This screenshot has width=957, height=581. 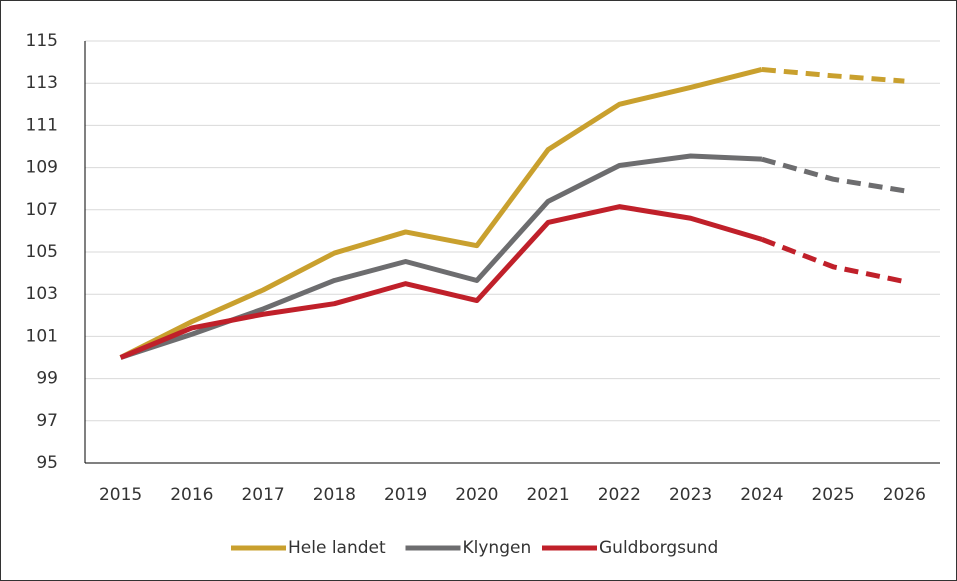 I want to click on y-tick-label: 95, so click(x=47, y=463).